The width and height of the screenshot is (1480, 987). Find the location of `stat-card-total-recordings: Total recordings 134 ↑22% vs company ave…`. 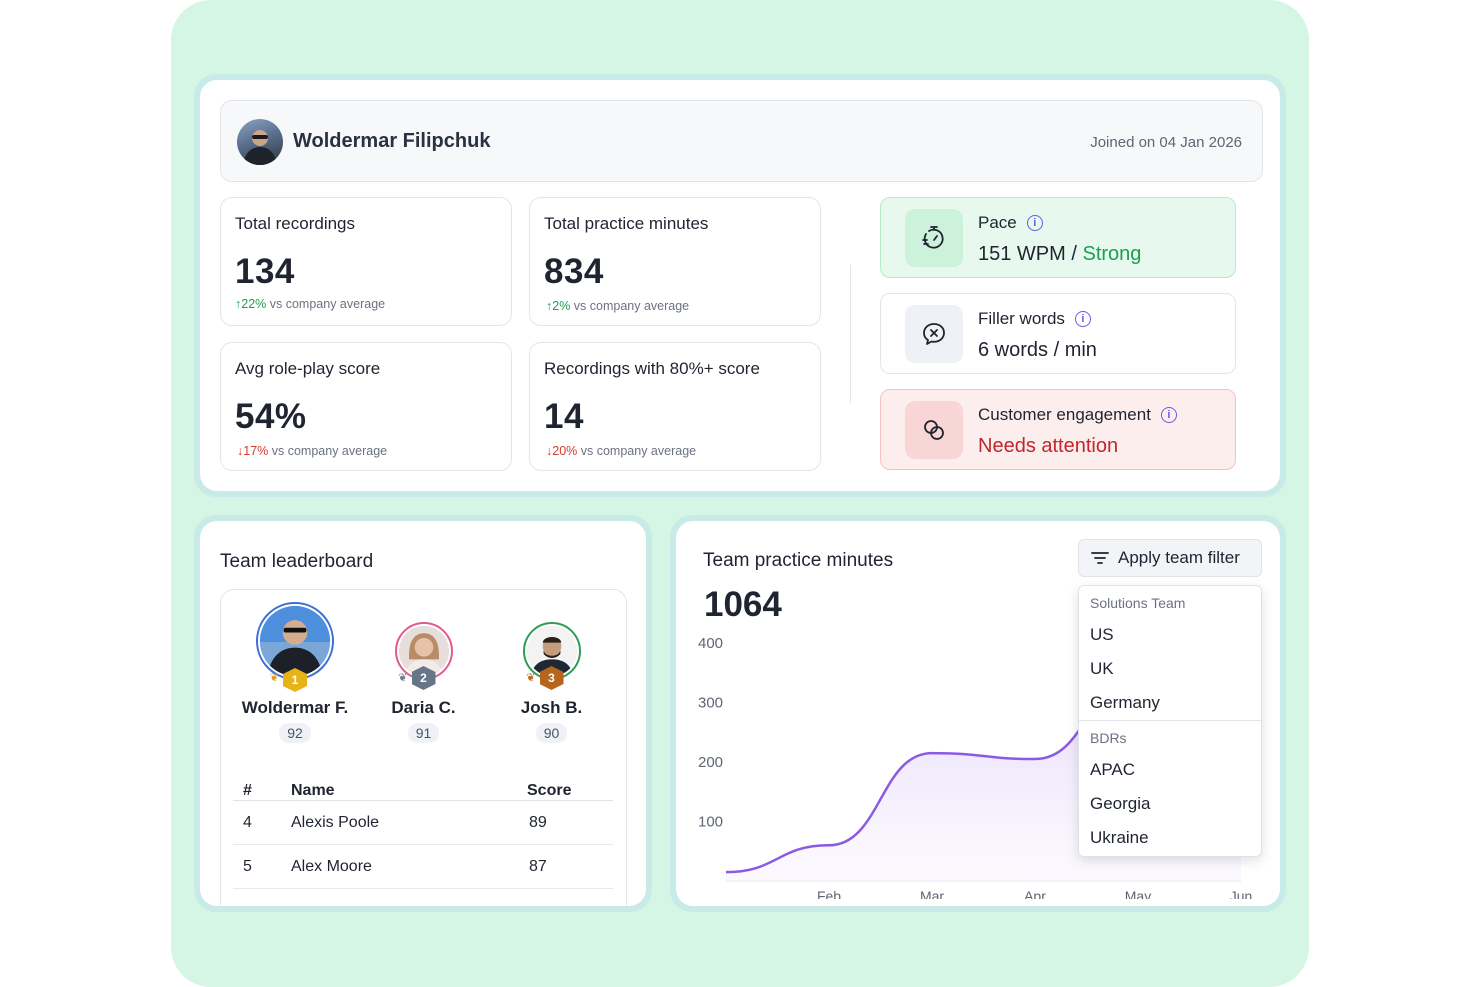

stat-card-total-recordings: Total recordings 134 ↑22% vs company ave… is located at coordinates (366, 261).